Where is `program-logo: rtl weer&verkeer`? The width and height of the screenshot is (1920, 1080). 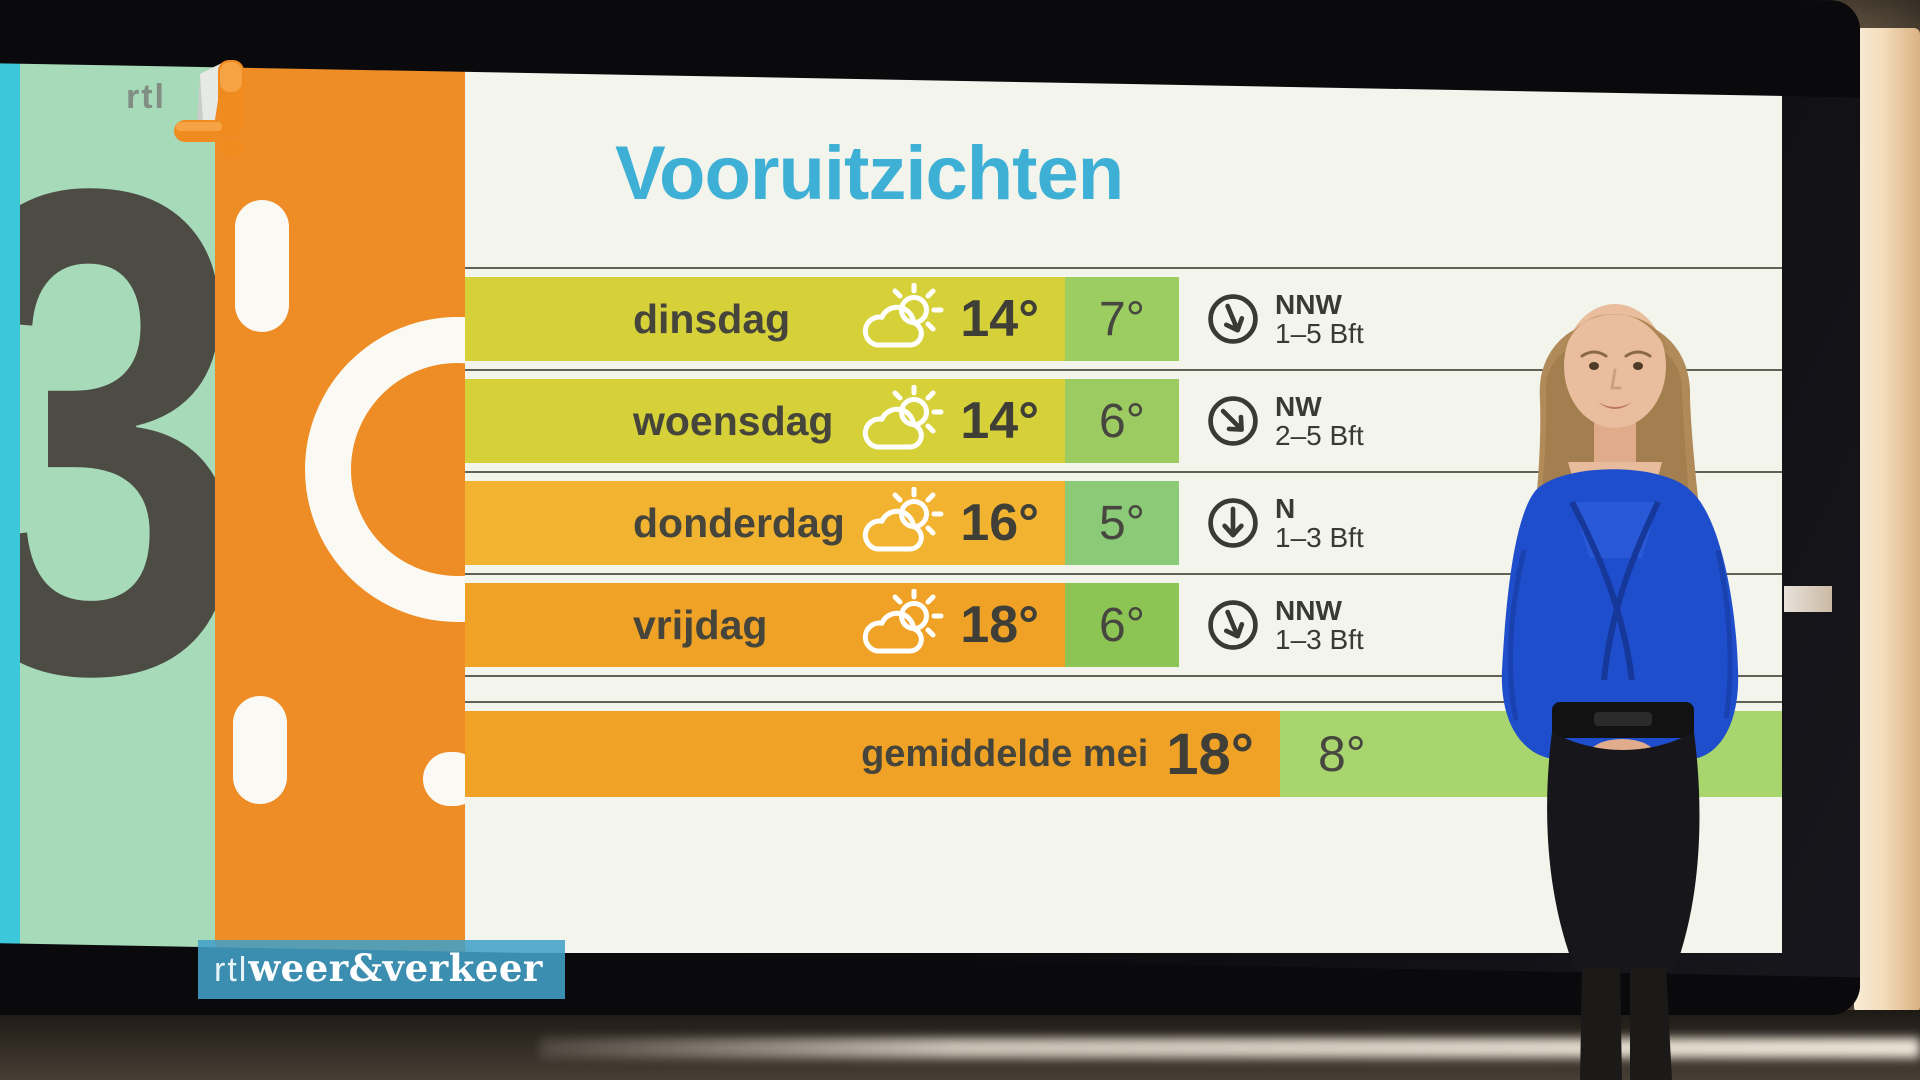
program-logo: rtl weer&verkeer is located at coordinates (381, 969).